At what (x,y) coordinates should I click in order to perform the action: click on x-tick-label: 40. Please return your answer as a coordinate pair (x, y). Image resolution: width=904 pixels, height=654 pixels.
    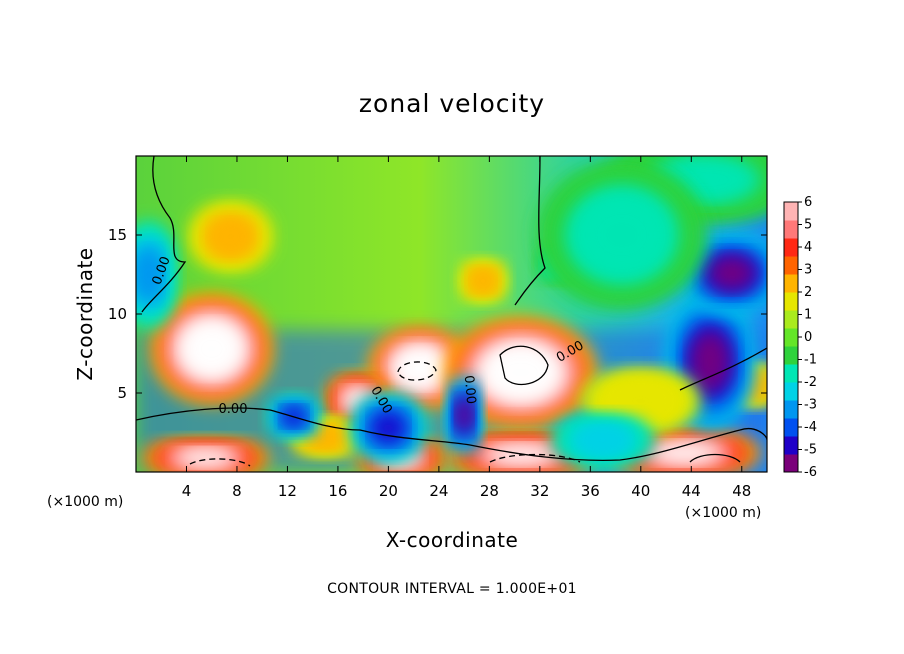
    Looking at the image, I should click on (640, 491).